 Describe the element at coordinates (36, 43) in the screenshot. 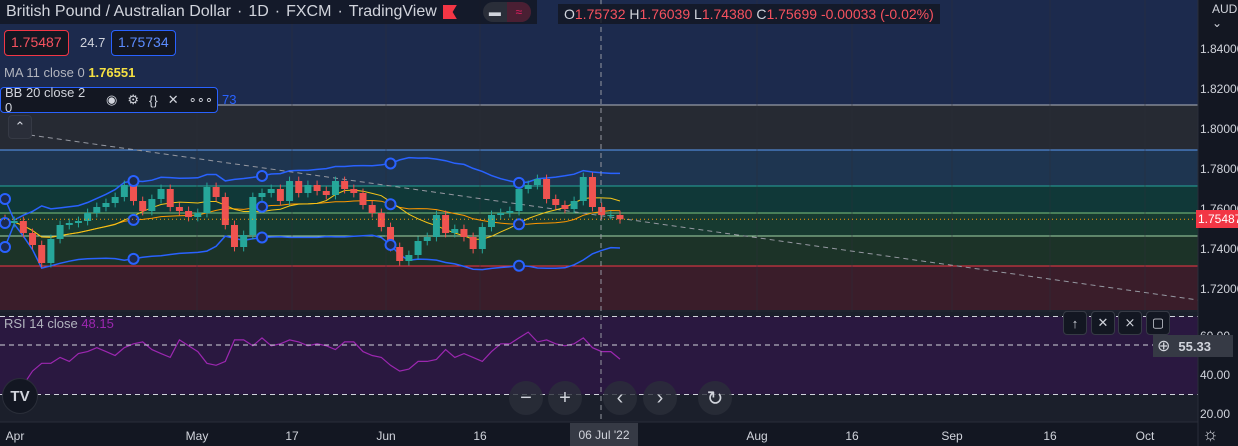

I see `sell-price-button: 1.75487` at that location.